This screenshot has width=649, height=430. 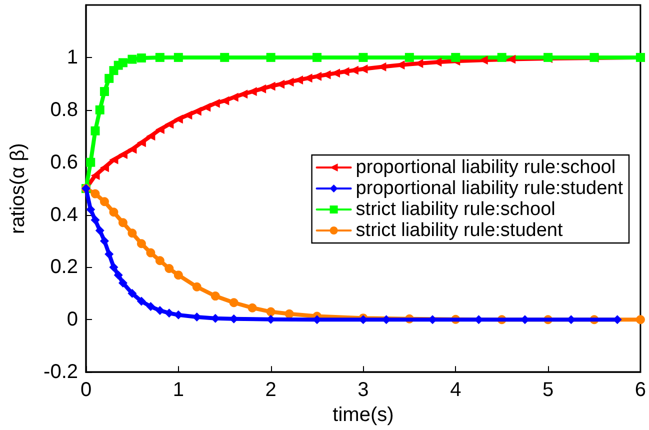 What do you see at coordinates (460, 230) in the screenshot?
I see `legend-label: strict liability rule:student` at bounding box center [460, 230].